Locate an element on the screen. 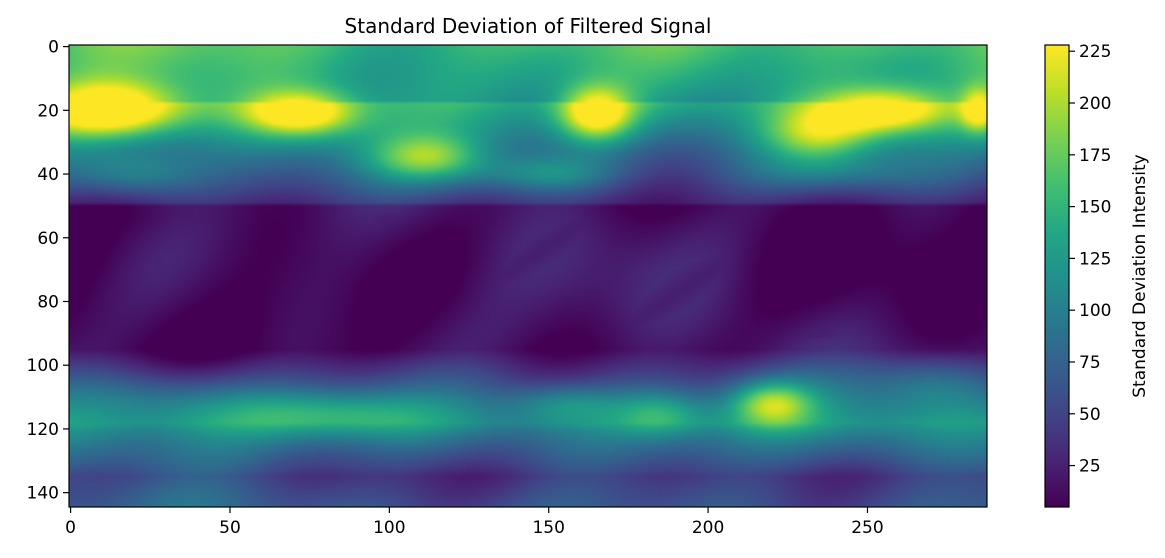 This screenshot has height=558, width=1165. y-tick-label: 140 is located at coordinates (43, 494).